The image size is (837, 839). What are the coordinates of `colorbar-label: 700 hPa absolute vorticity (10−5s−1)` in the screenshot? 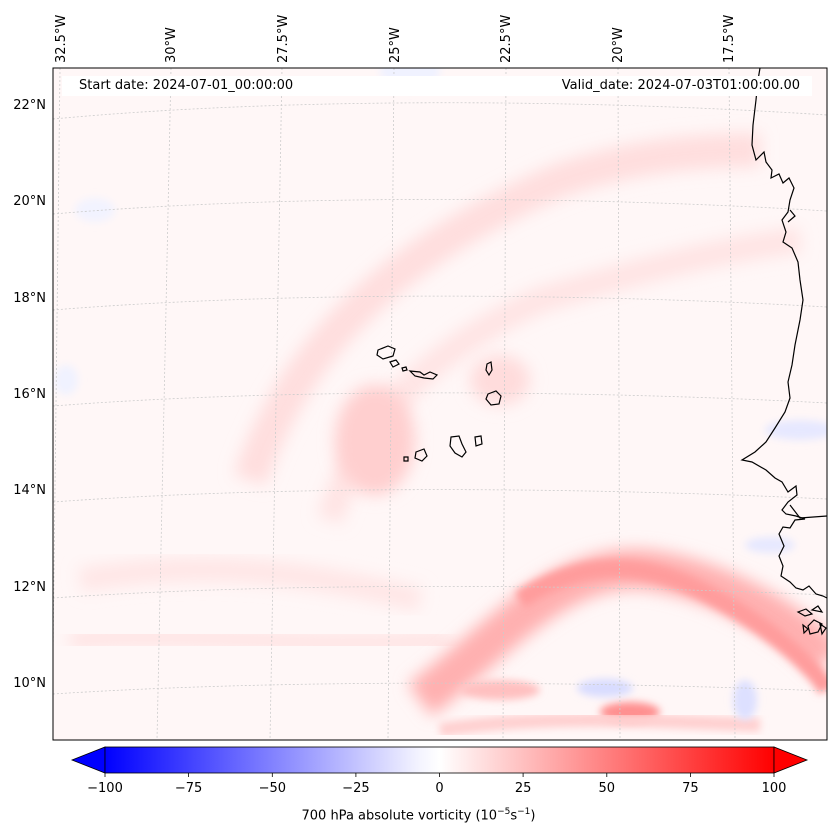 It's located at (418, 815).